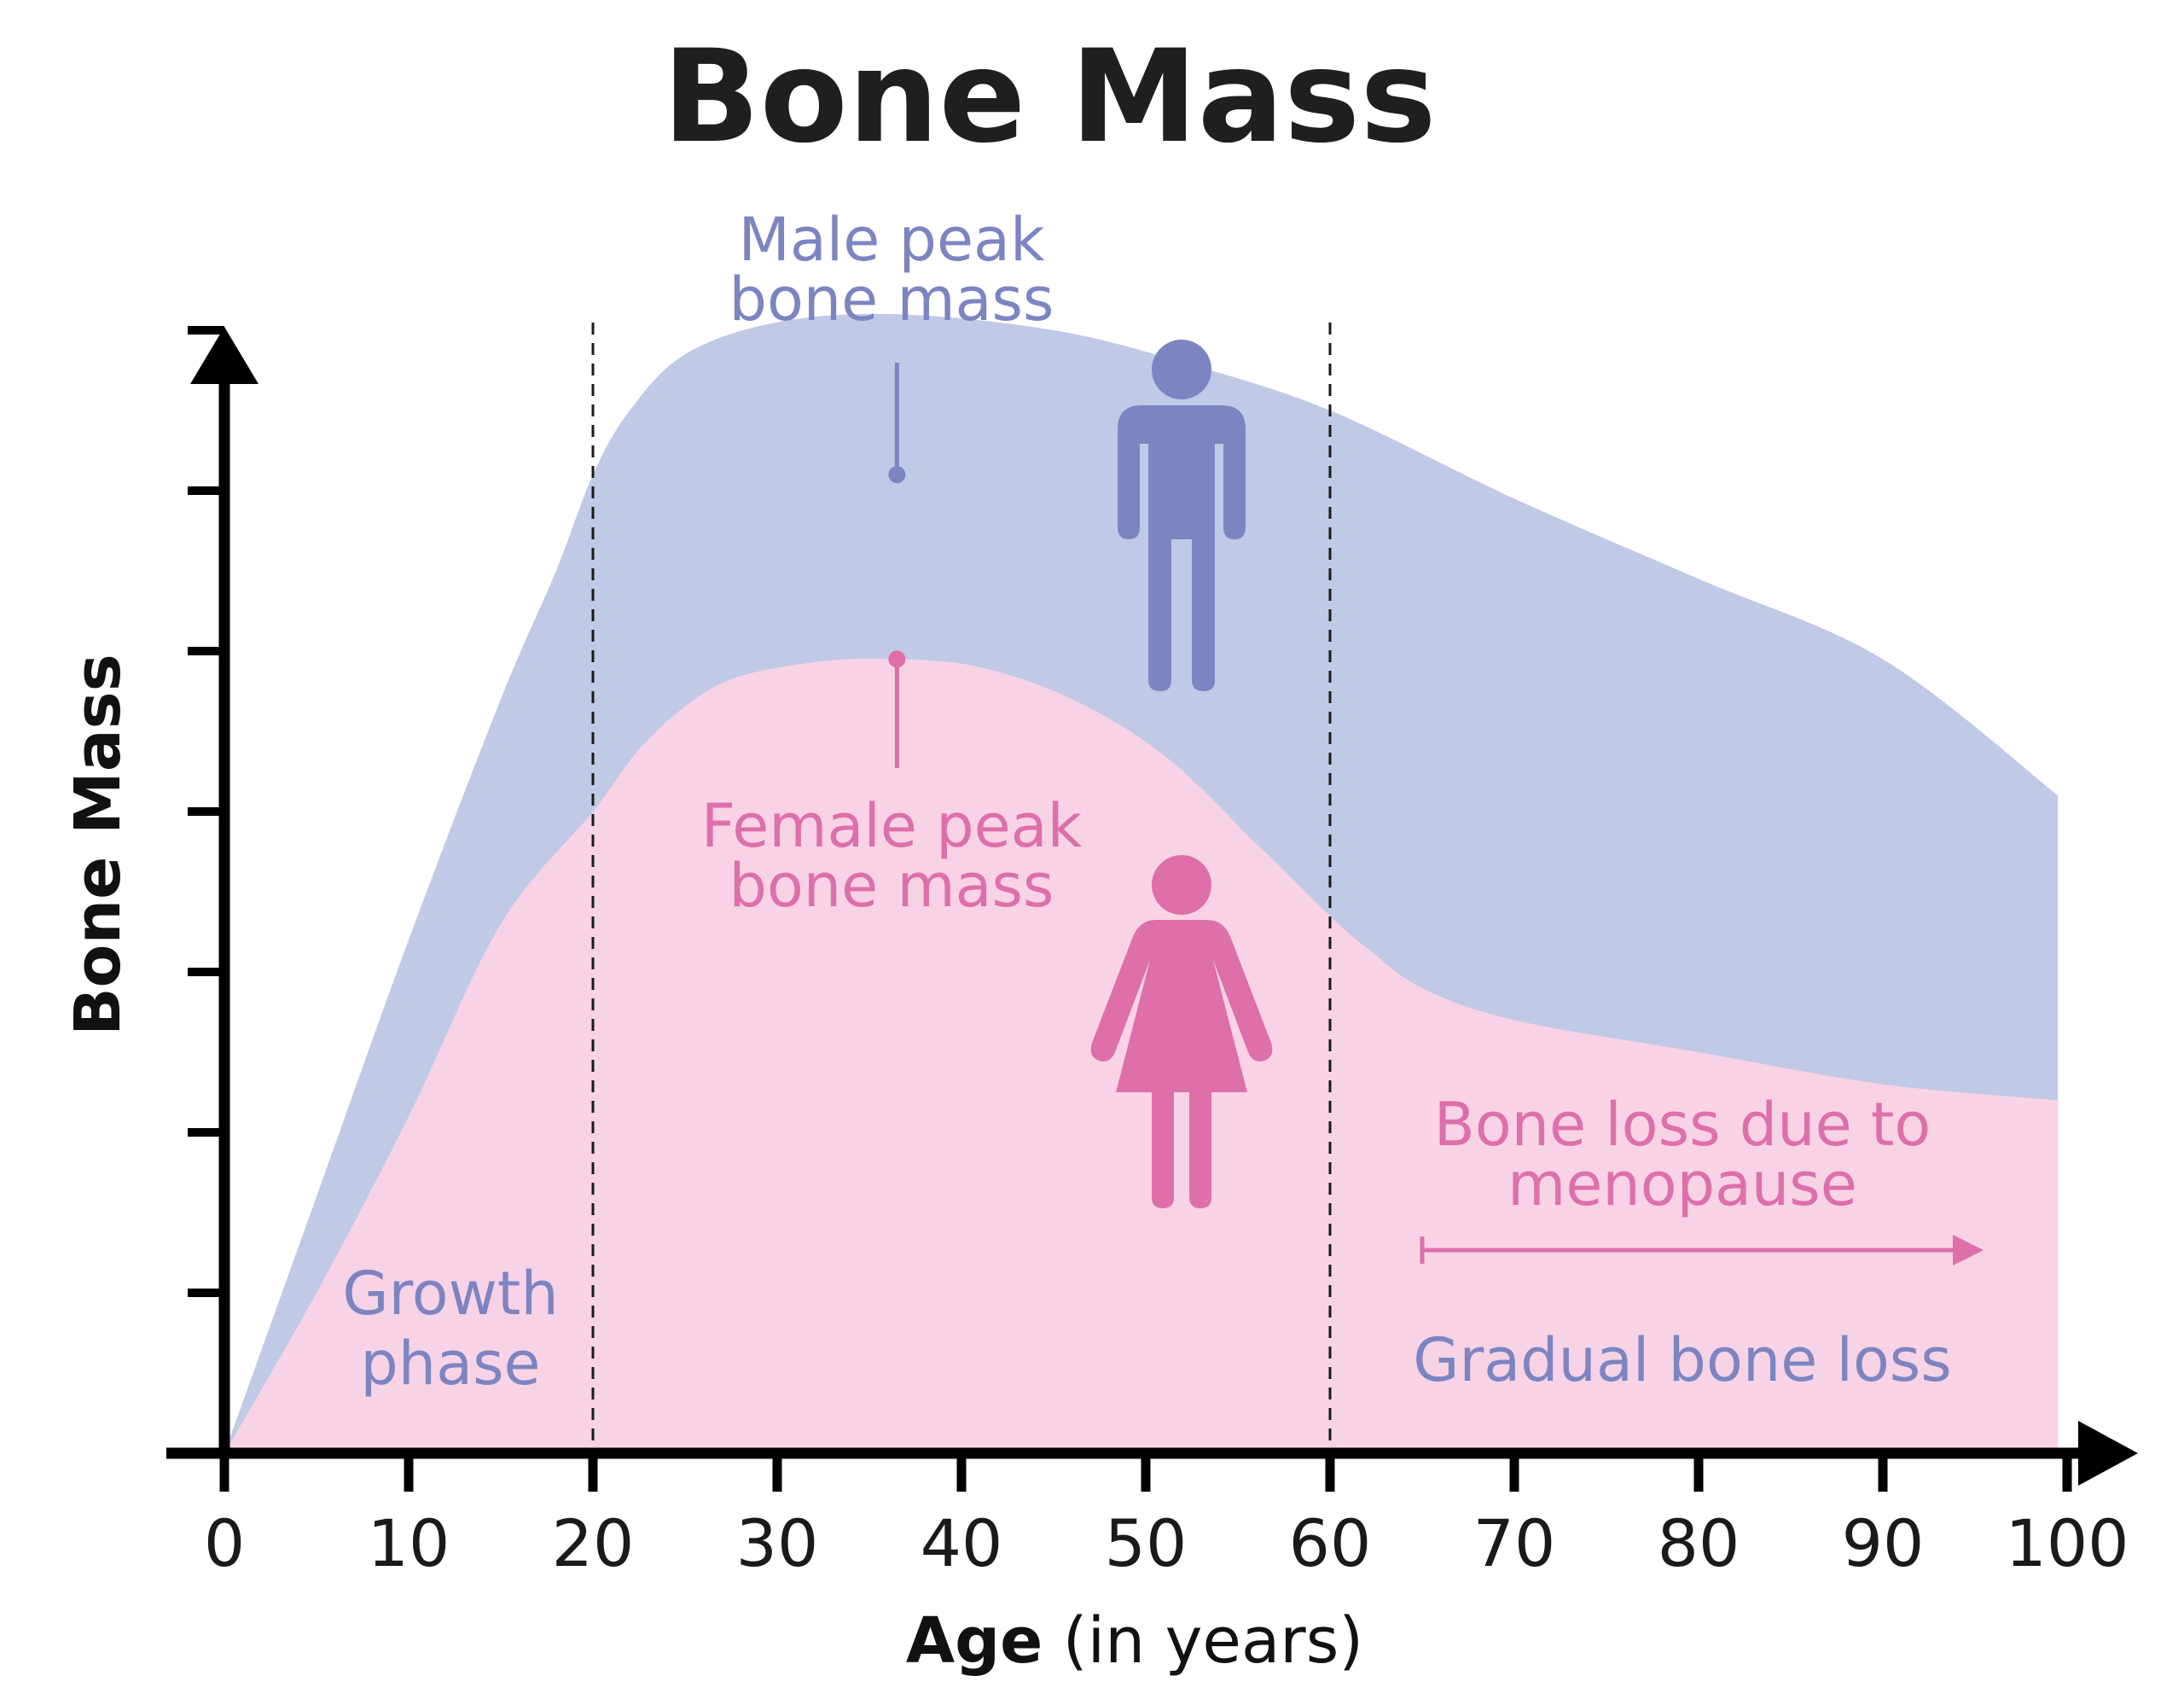  What do you see at coordinates (409, 1543) in the screenshot?
I see `x-tick-label-10: 10` at bounding box center [409, 1543].